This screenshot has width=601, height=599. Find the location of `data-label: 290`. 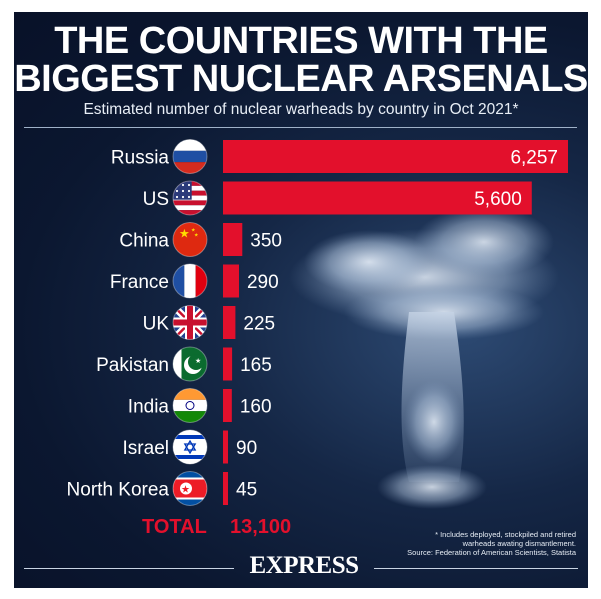

data-label: 290 is located at coordinates (263, 282).